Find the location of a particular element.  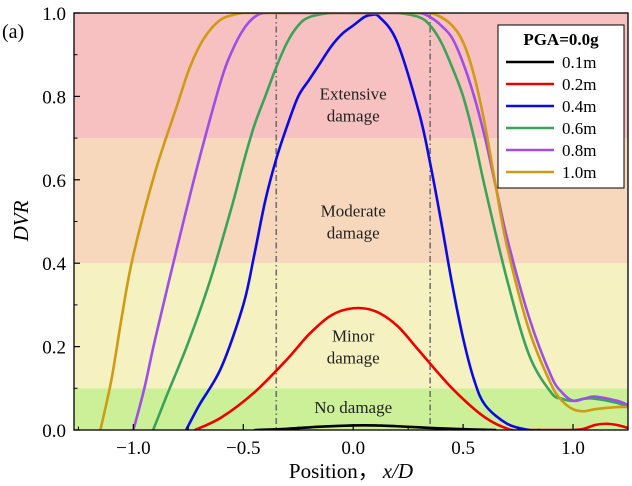

legend-label-0-1m: 0.1m is located at coordinates (579, 62).